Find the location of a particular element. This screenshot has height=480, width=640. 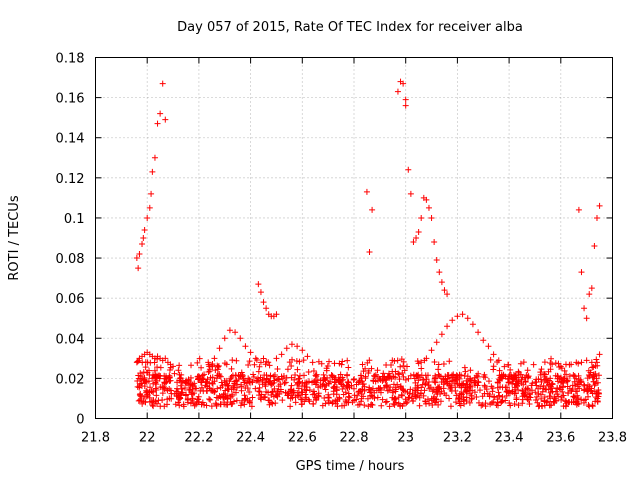

data-point-arc-22.35 is located at coordinates (229, 330).